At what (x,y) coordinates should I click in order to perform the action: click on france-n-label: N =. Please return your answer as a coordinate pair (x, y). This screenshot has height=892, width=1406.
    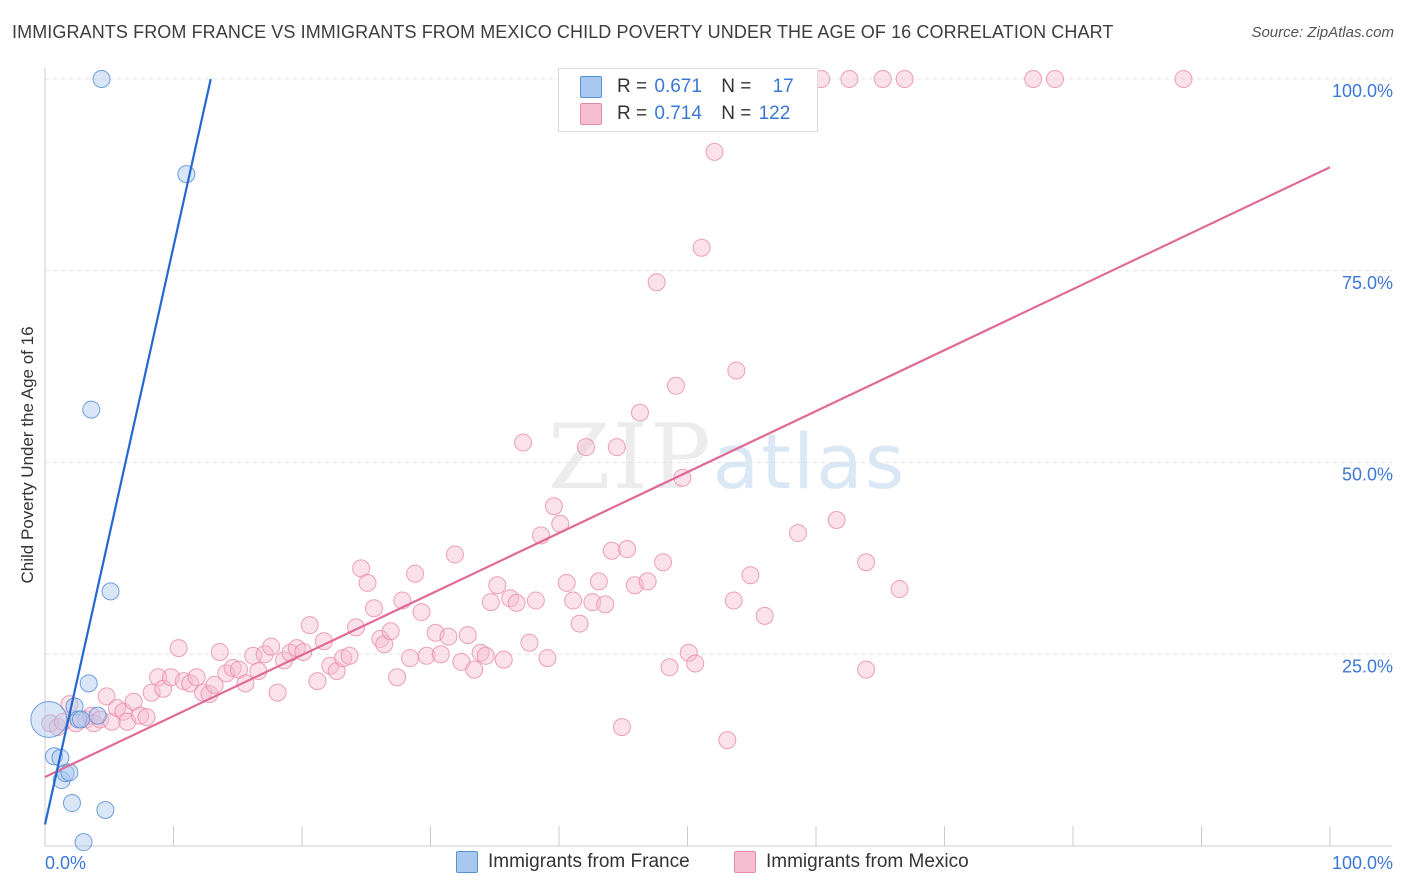
    Looking at the image, I should click on (736, 86).